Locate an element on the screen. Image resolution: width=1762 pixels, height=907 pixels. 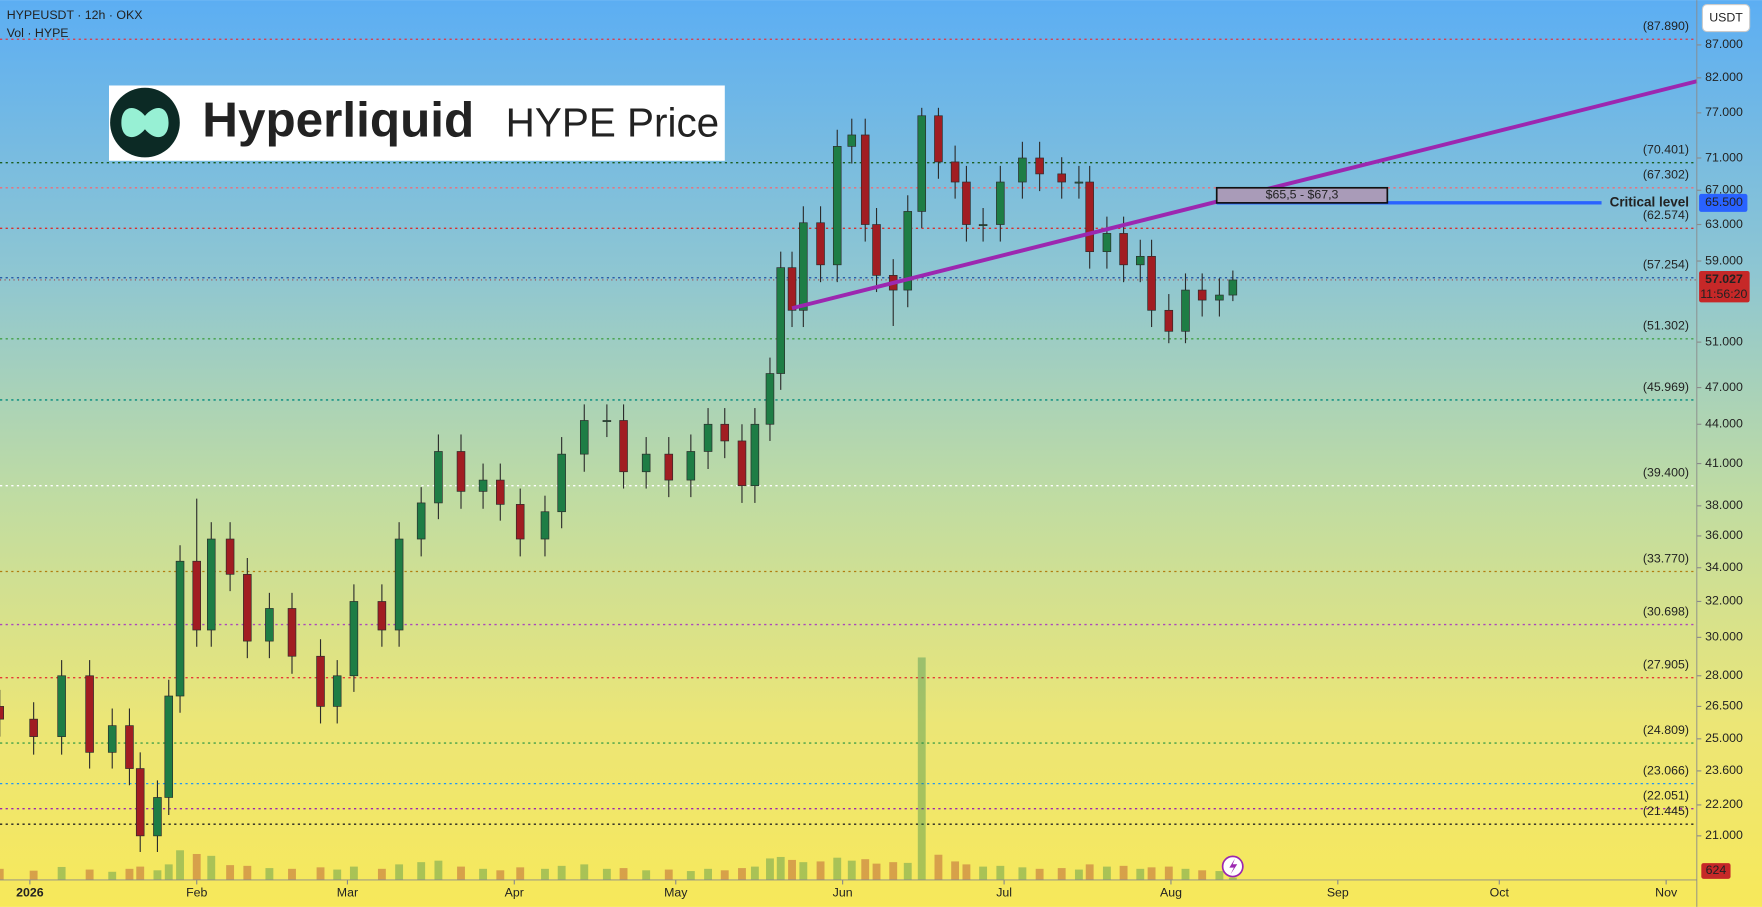
currency-button-box is located at coordinates (1726, 18).